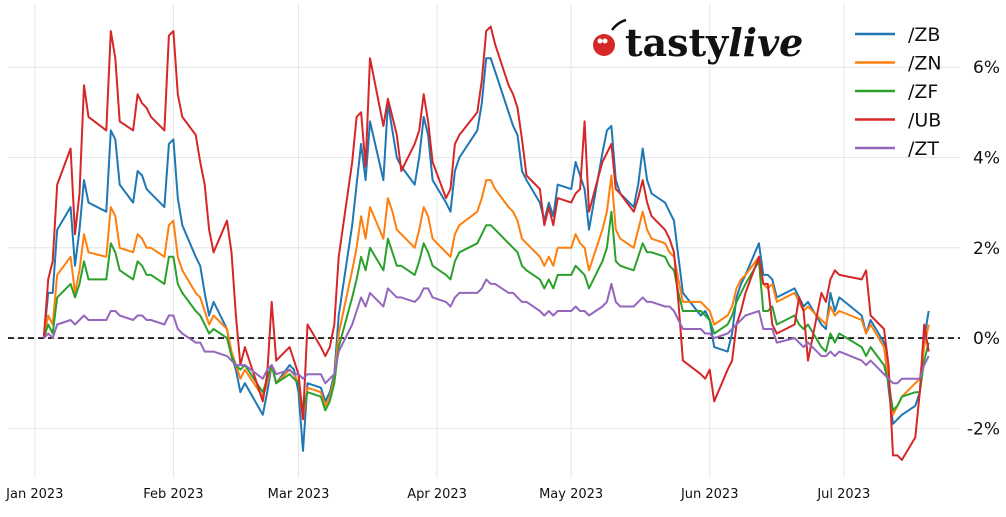 This screenshot has height=517, width=1006. I want to click on y-tick-label: 2%, so click(986, 249).